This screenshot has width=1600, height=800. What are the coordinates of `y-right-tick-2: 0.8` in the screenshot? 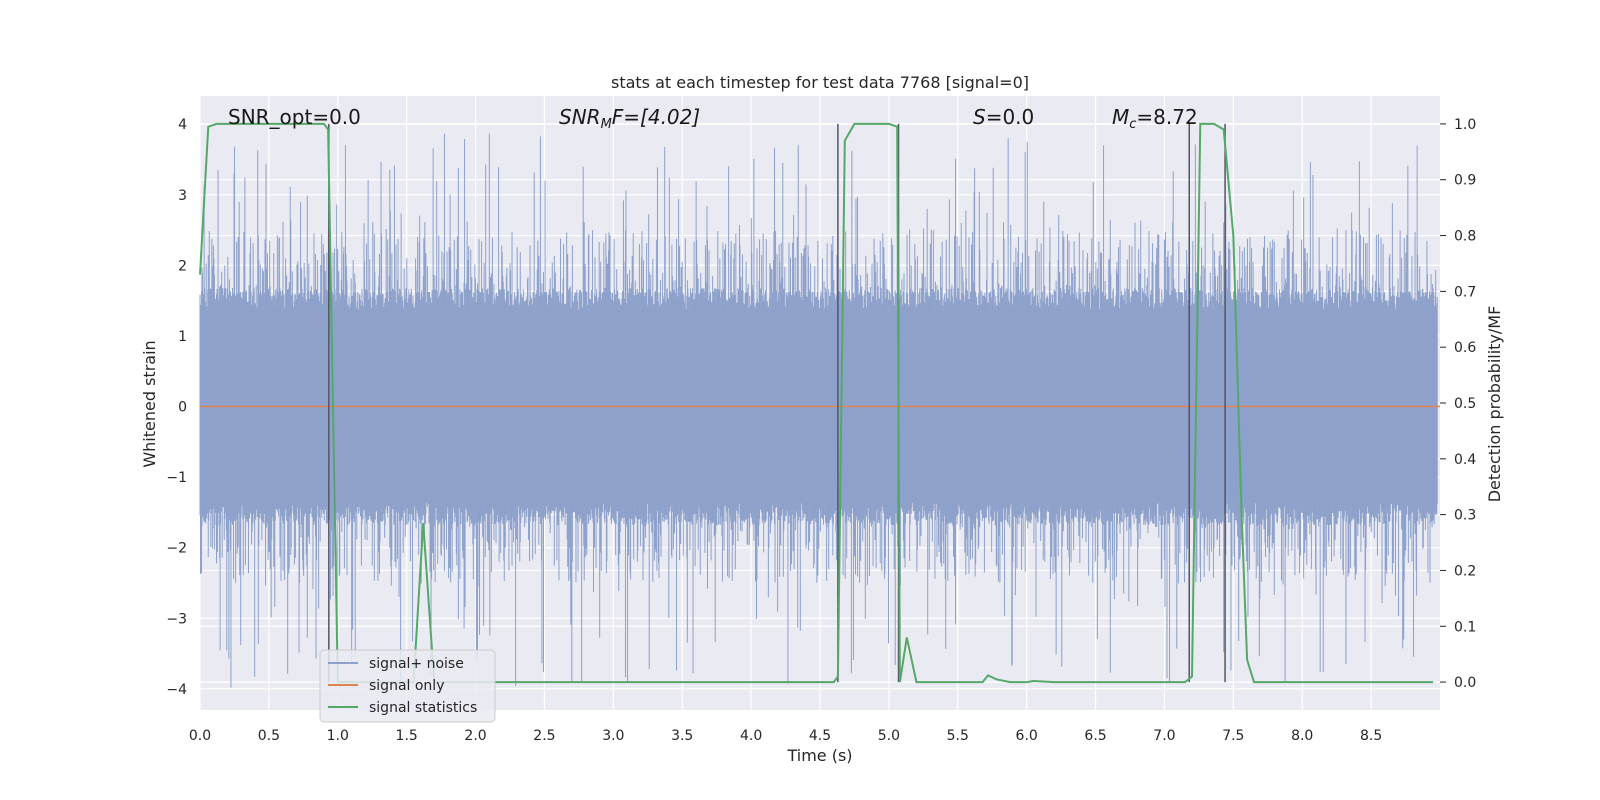 It's located at (1465, 237).